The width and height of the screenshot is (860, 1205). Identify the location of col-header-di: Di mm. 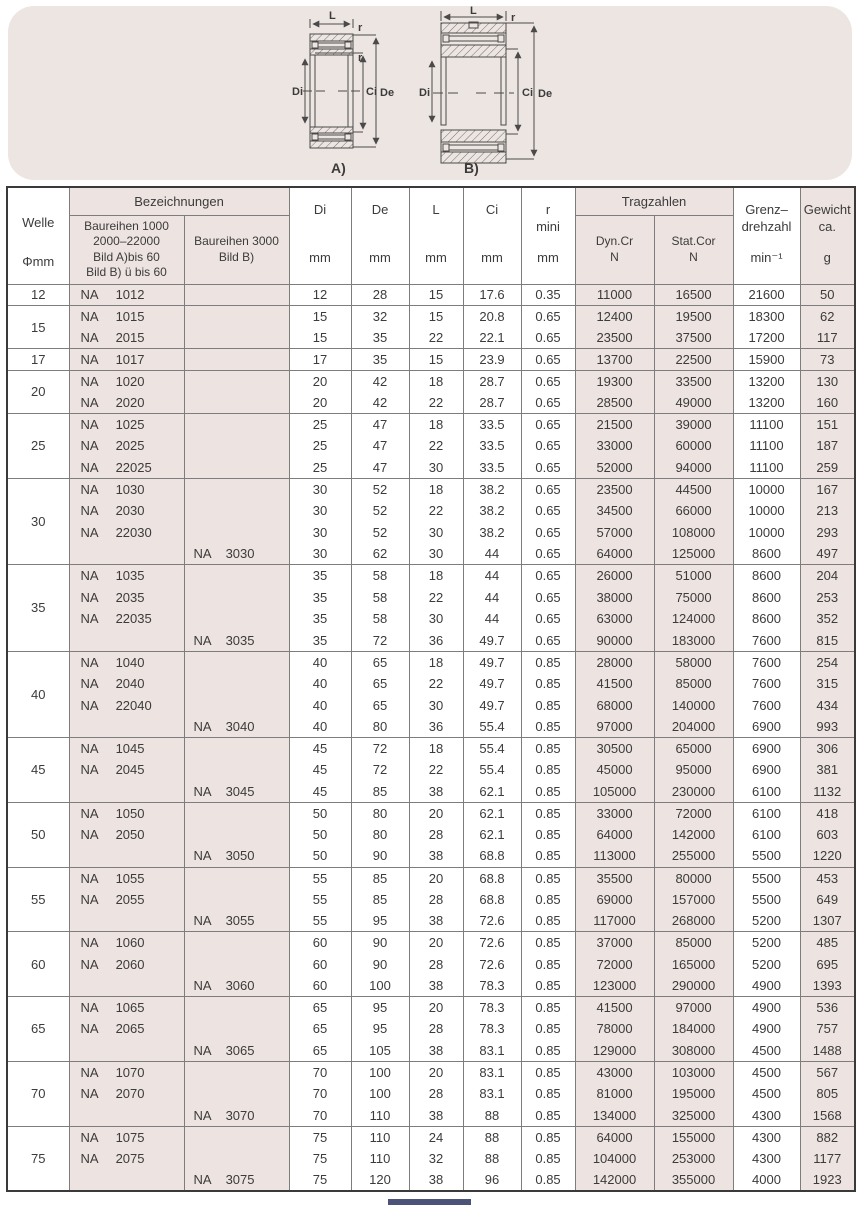
(320, 235).